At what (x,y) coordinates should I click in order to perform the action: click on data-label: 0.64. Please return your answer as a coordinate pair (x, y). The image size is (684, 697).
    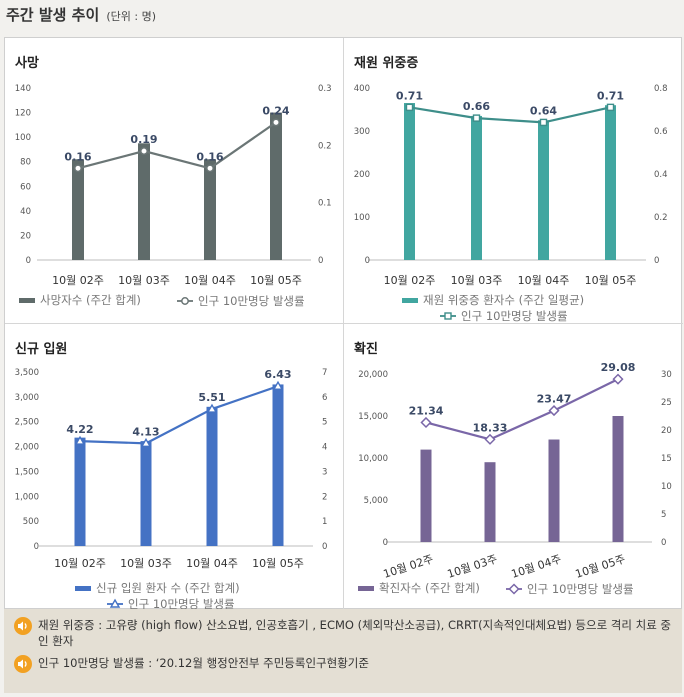
    Looking at the image, I should click on (543, 110).